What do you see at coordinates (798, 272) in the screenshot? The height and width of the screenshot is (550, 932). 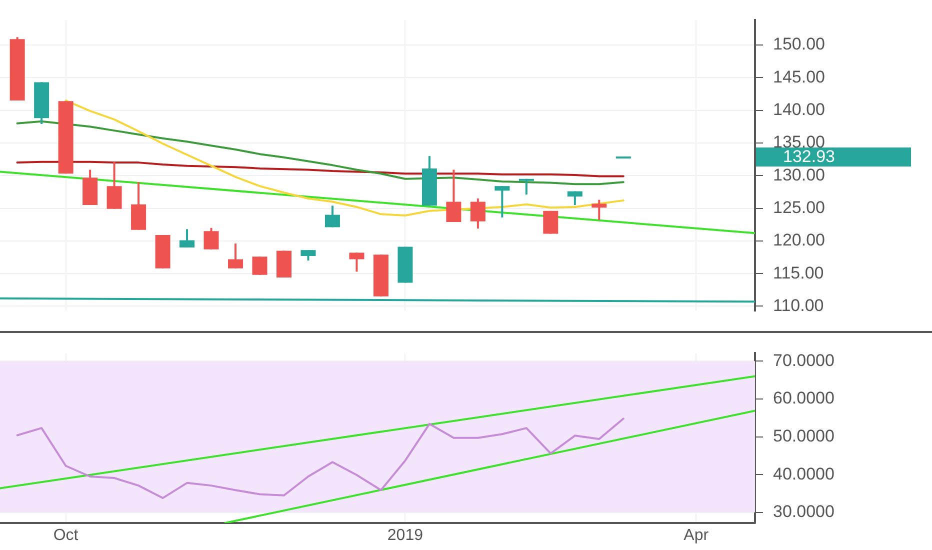 I see `y-tick-label: 115.00` at bounding box center [798, 272].